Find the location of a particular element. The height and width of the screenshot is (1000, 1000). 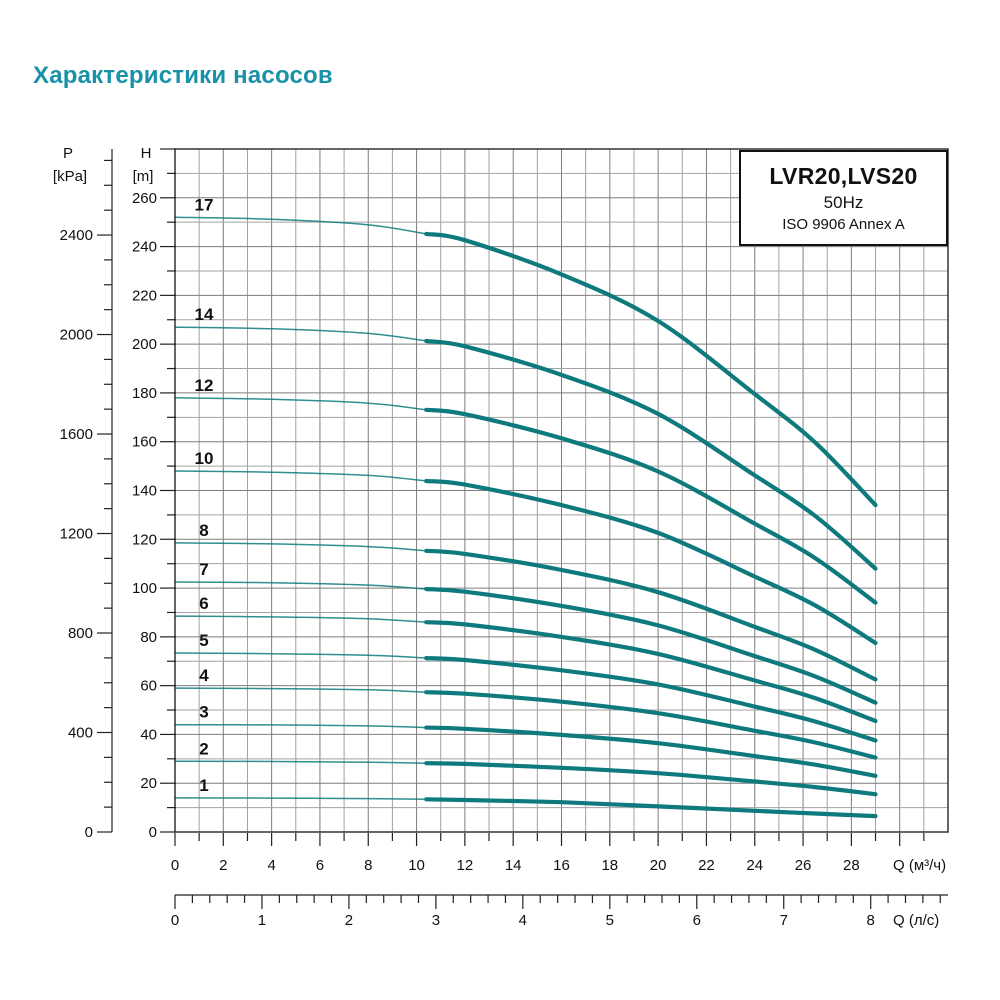

head-tick-label: 140 is located at coordinates (144, 491).